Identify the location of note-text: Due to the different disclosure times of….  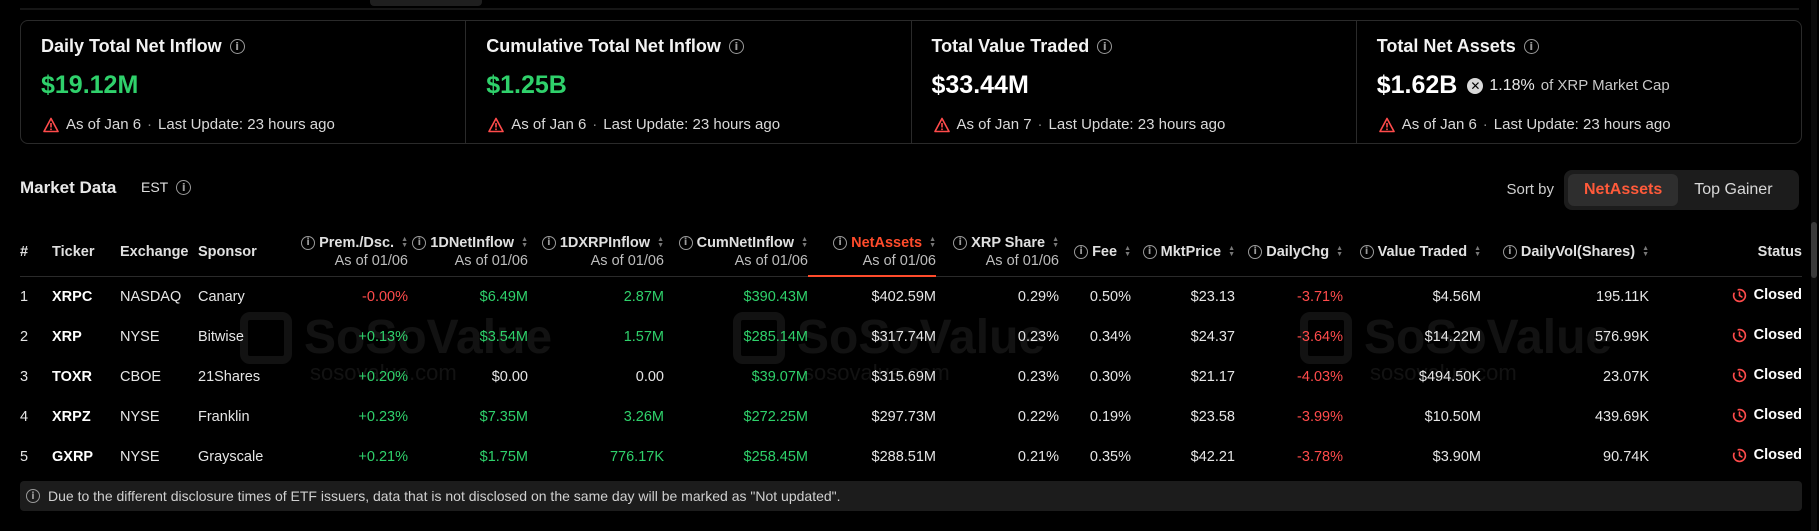
(444, 496).